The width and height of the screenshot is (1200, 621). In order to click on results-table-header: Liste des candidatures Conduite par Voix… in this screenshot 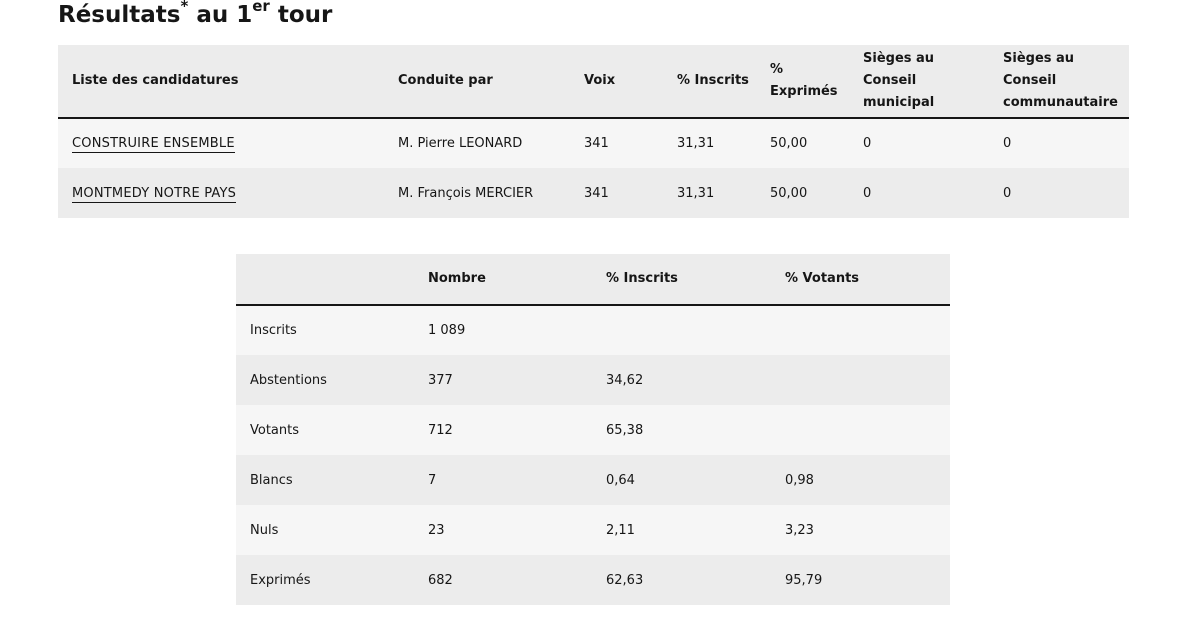, I will do `click(593, 82)`.